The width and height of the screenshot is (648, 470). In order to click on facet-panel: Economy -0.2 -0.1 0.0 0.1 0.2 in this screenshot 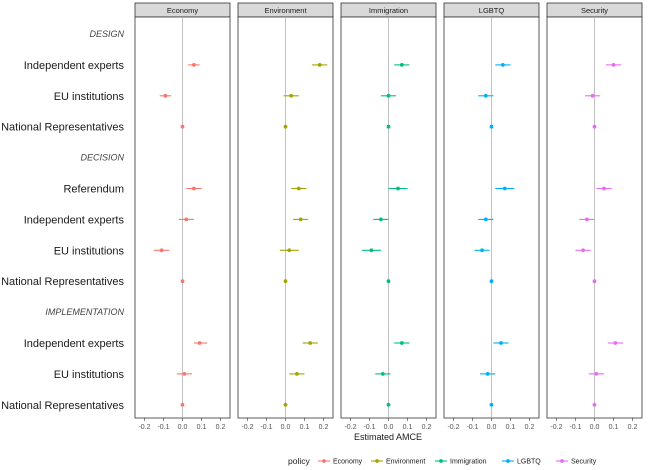, I will do `click(182, 216)`.